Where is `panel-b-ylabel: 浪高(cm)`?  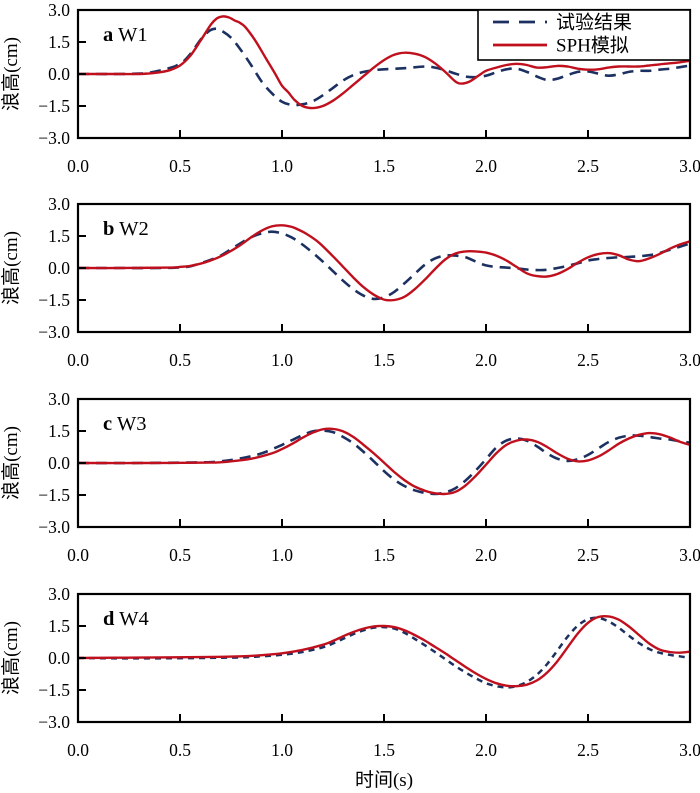 panel-b-ylabel: 浪高(cm) is located at coordinates (11, 268).